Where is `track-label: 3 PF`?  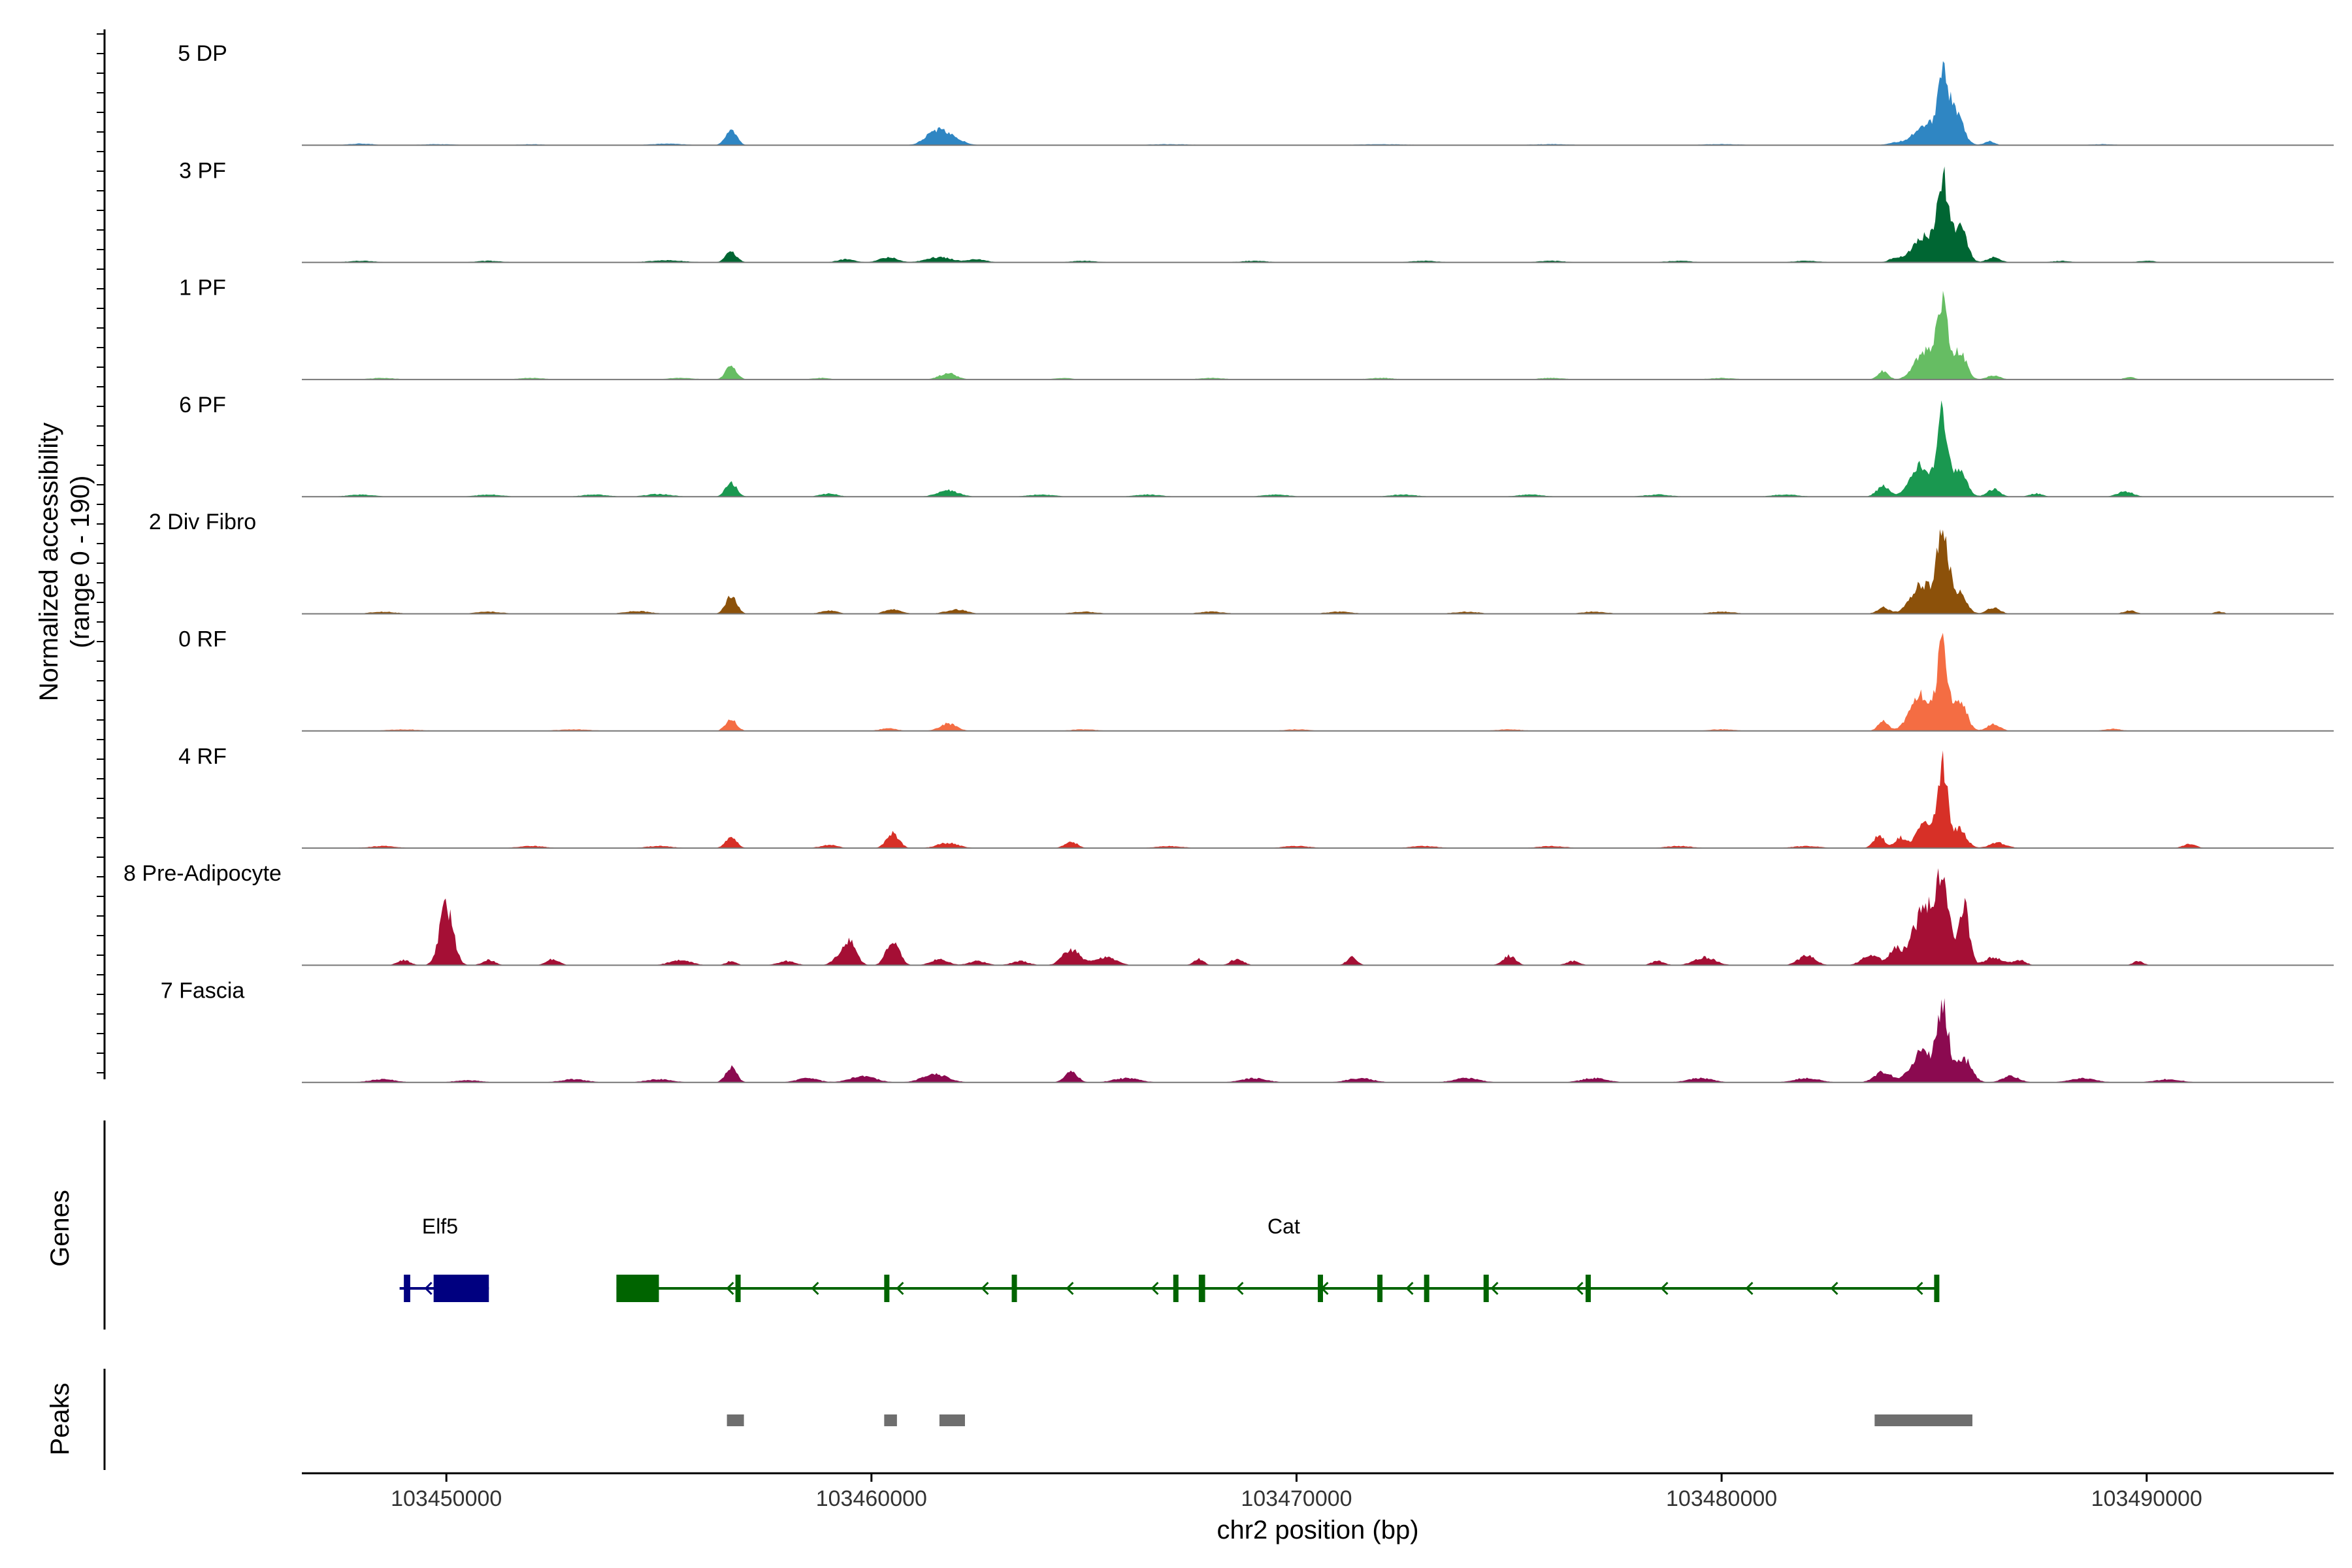
track-label: 3 PF is located at coordinates (202, 170).